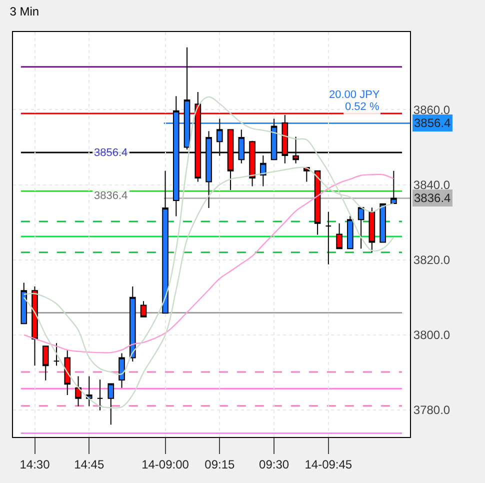 This screenshot has height=483, width=485. What do you see at coordinates (35, 464) in the screenshot?
I see `x-tick-label: 14:30` at bounding box center [35, 464].